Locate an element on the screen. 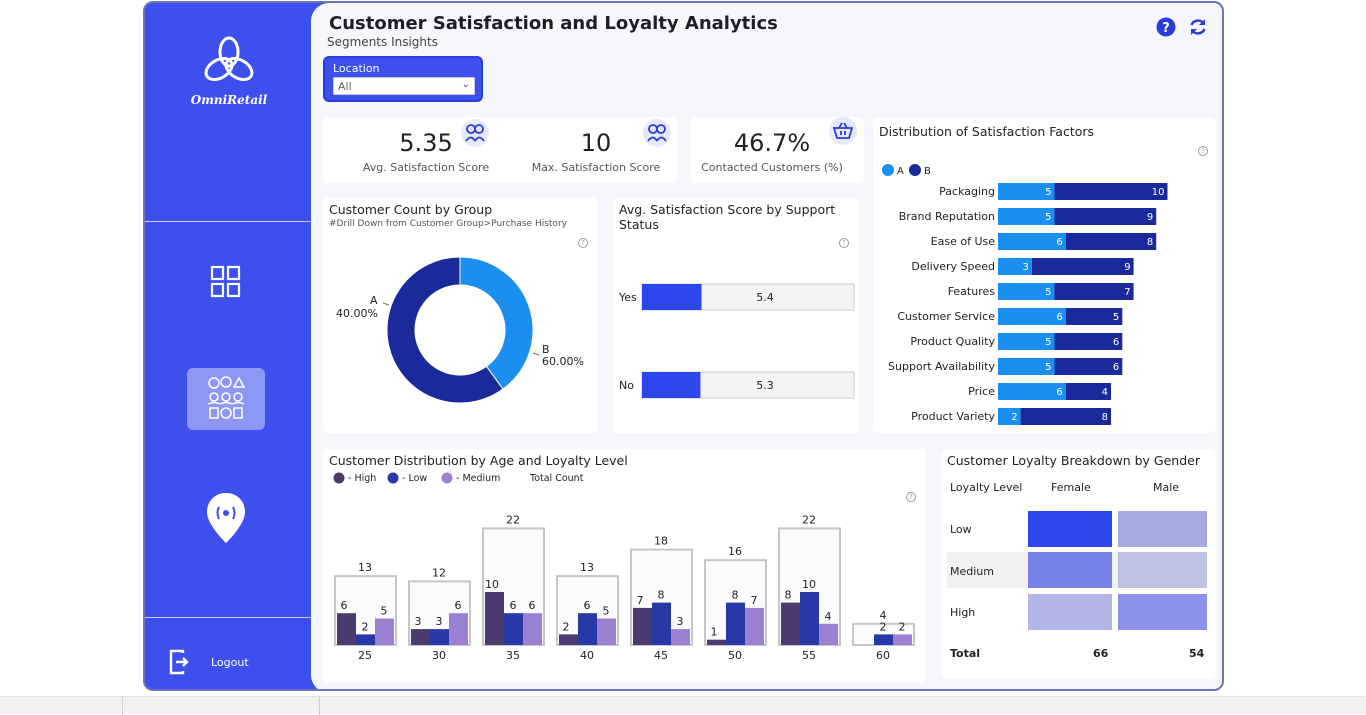 The height and width of the screenshot is (715, 1366). logout-label: Logout is located at coordinates (230, 662).